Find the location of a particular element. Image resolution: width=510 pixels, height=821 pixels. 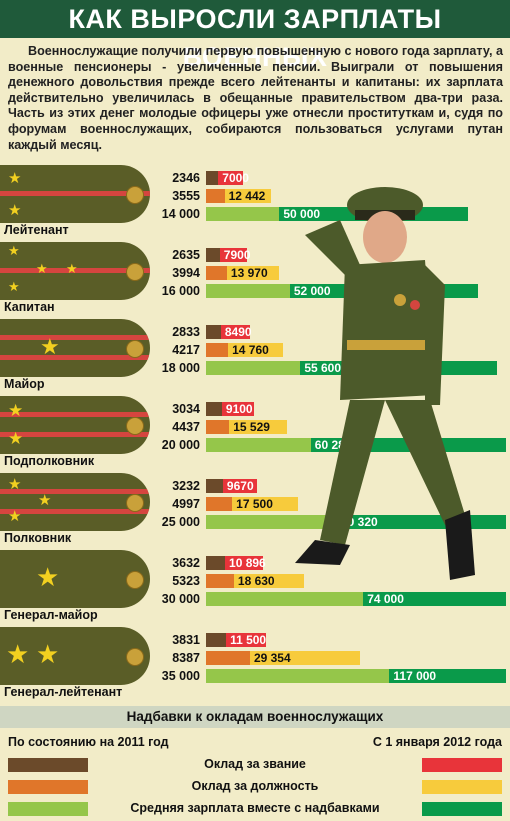

page-title: КАК ВЫРОСЛИ ЗАРПЛАТЫ ВОЕННЫХ is located at coordinates (255, 38).